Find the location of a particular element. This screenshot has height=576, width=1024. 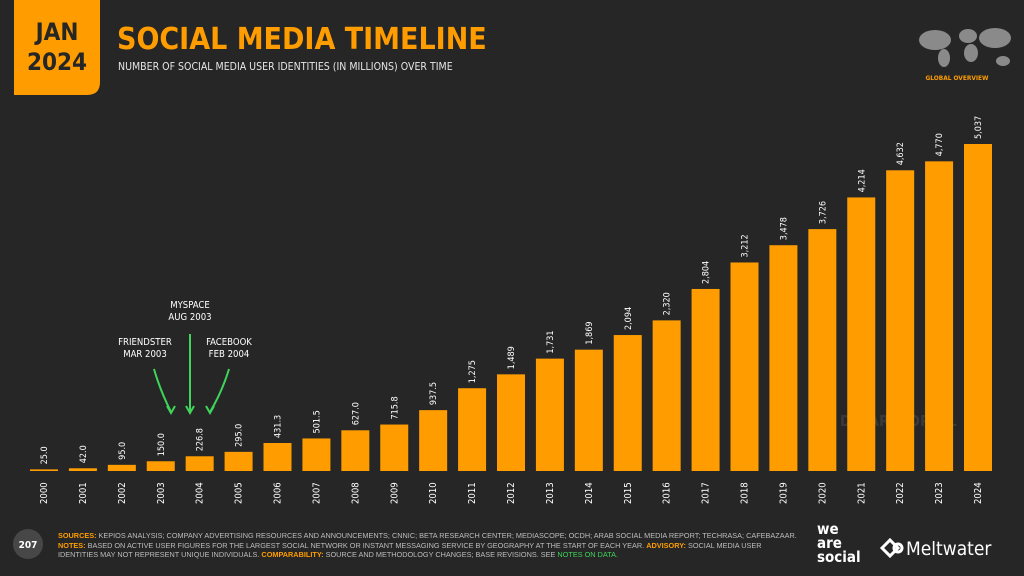

value-label: 1,869 is located at coordinates (590, 332).